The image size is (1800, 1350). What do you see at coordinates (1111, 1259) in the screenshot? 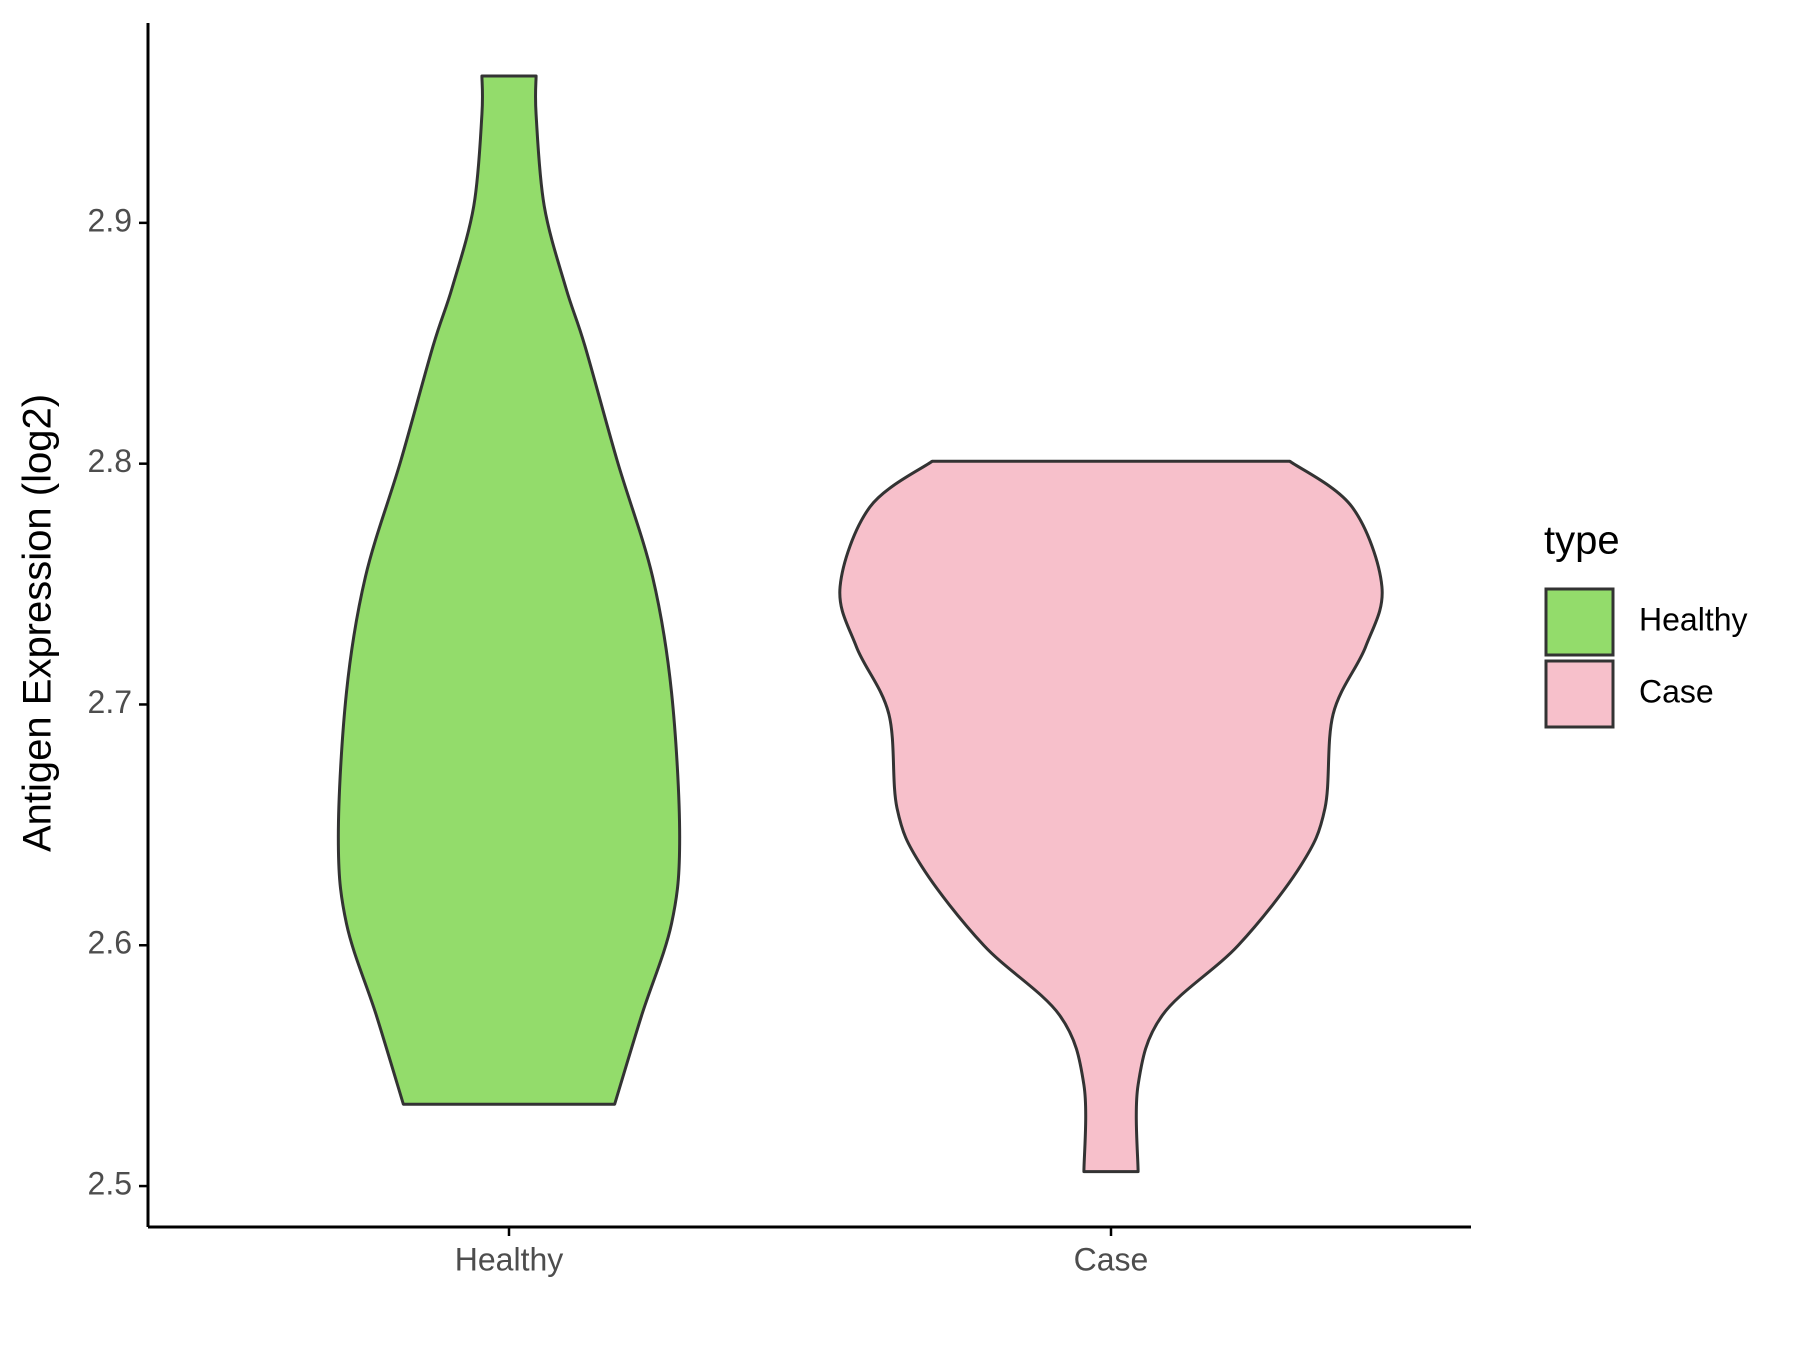
I see `x-tick-label: Case` at bounding box center [1111, 1259].